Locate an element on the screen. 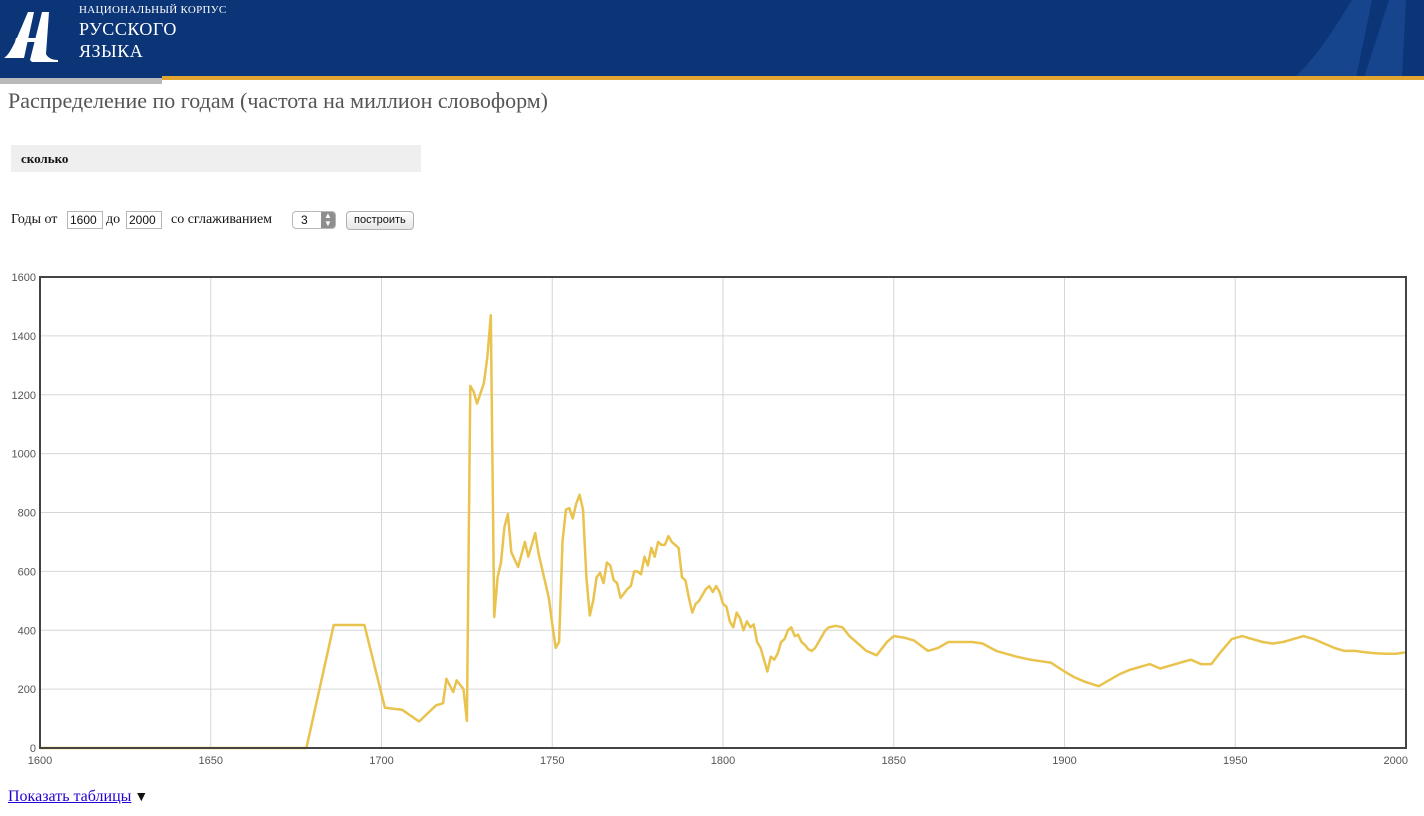  y-axis-ticks: 0 200 400 600 800 1000 1200 1400 1600 is located at coordinates (24, 513).